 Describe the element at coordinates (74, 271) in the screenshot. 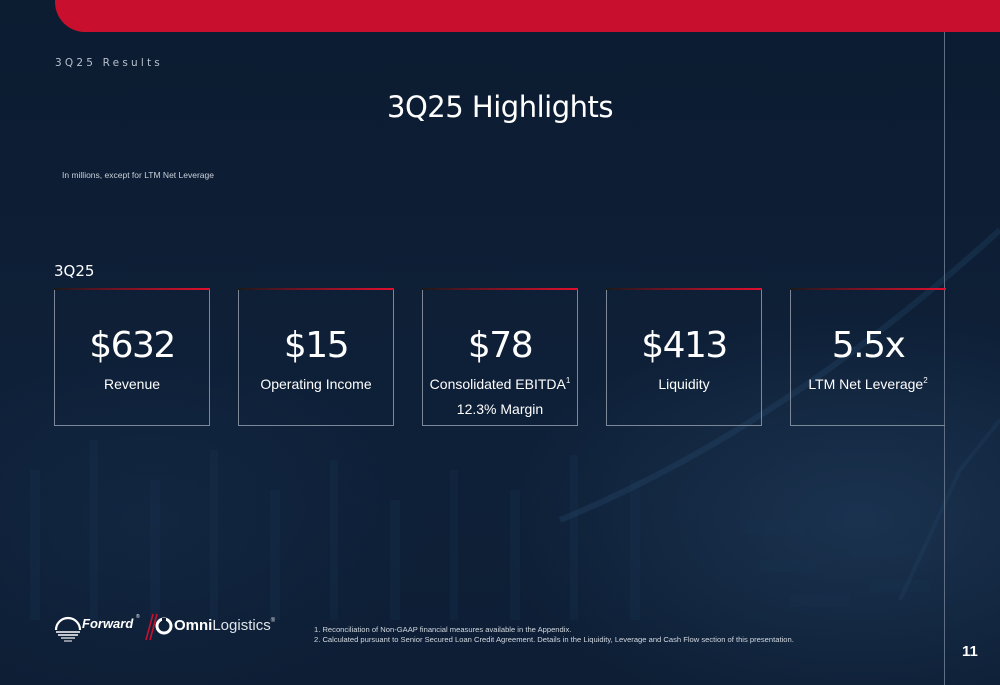

I see `period-label: 3Q25` at that location.